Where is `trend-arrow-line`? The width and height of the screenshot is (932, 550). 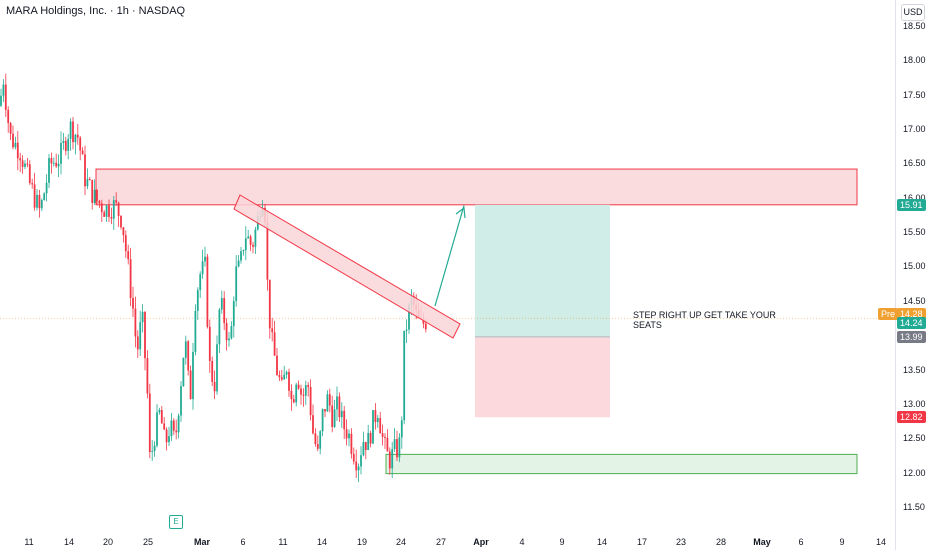
trend-arrow-line is located at coordinates (449, 256).